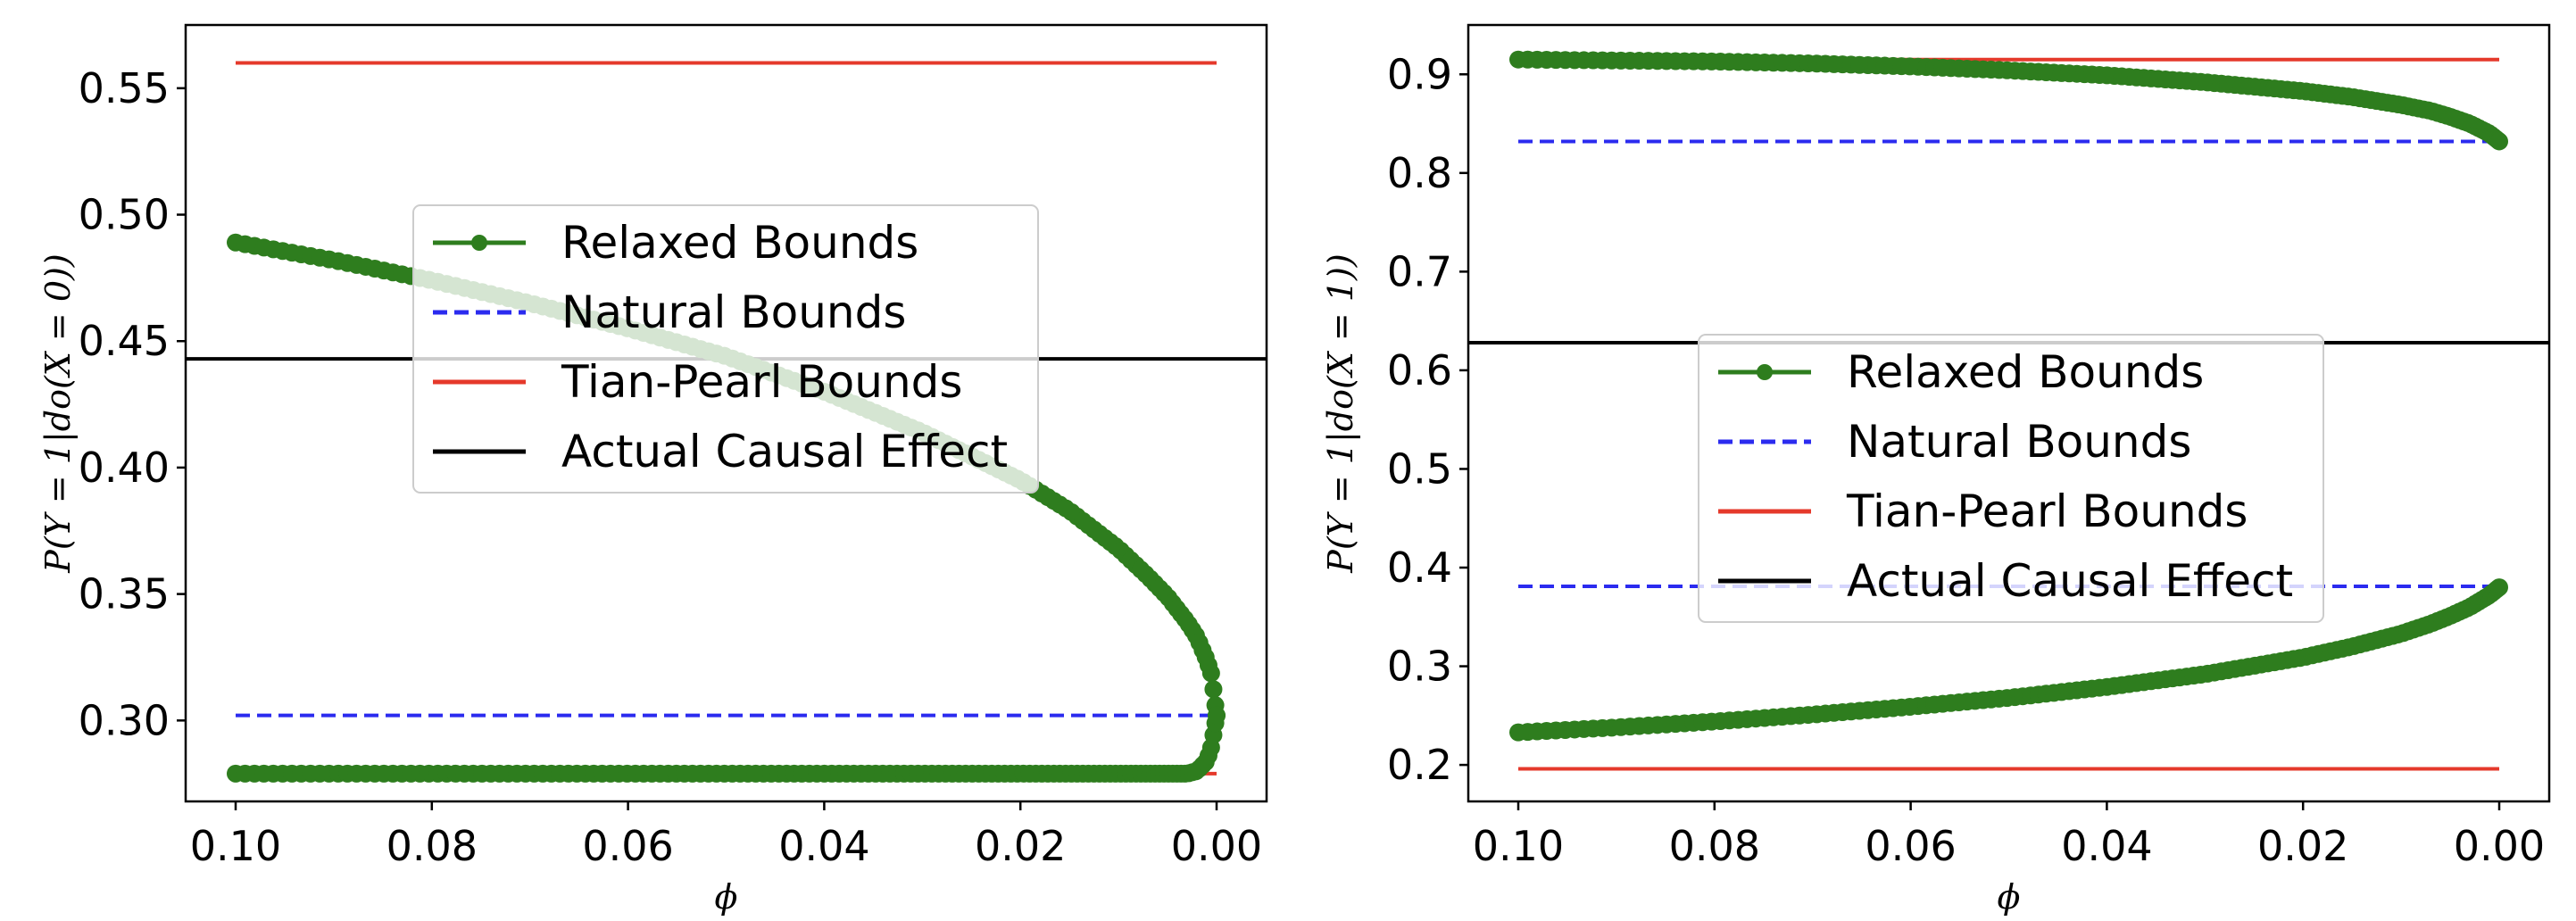 The height and width of the screenshot is (921, 2576). What do you see at coordinates (125, 88) in the screenshot?
I see `y-tick-label: 0.55` at bounding box center [125, 88].